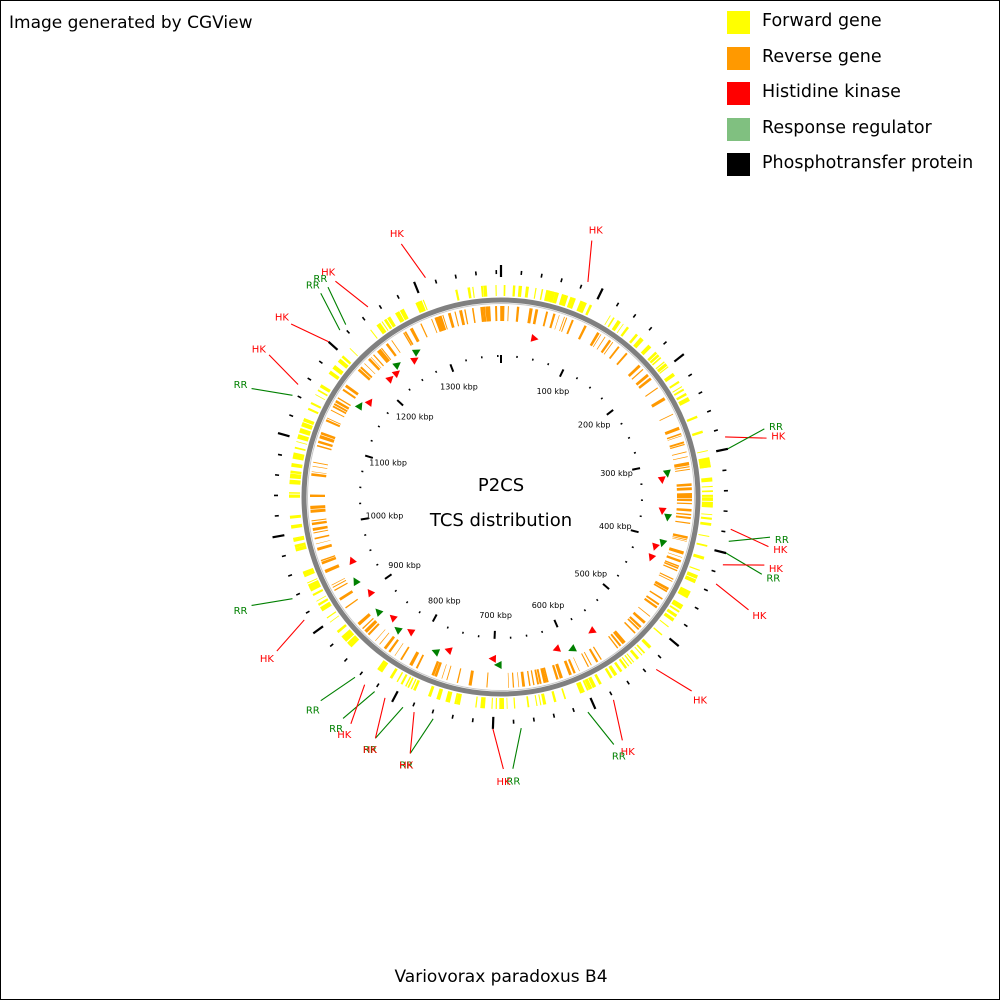  I want to click on scale-tick-label: 200 kbp, so click(594, 425).